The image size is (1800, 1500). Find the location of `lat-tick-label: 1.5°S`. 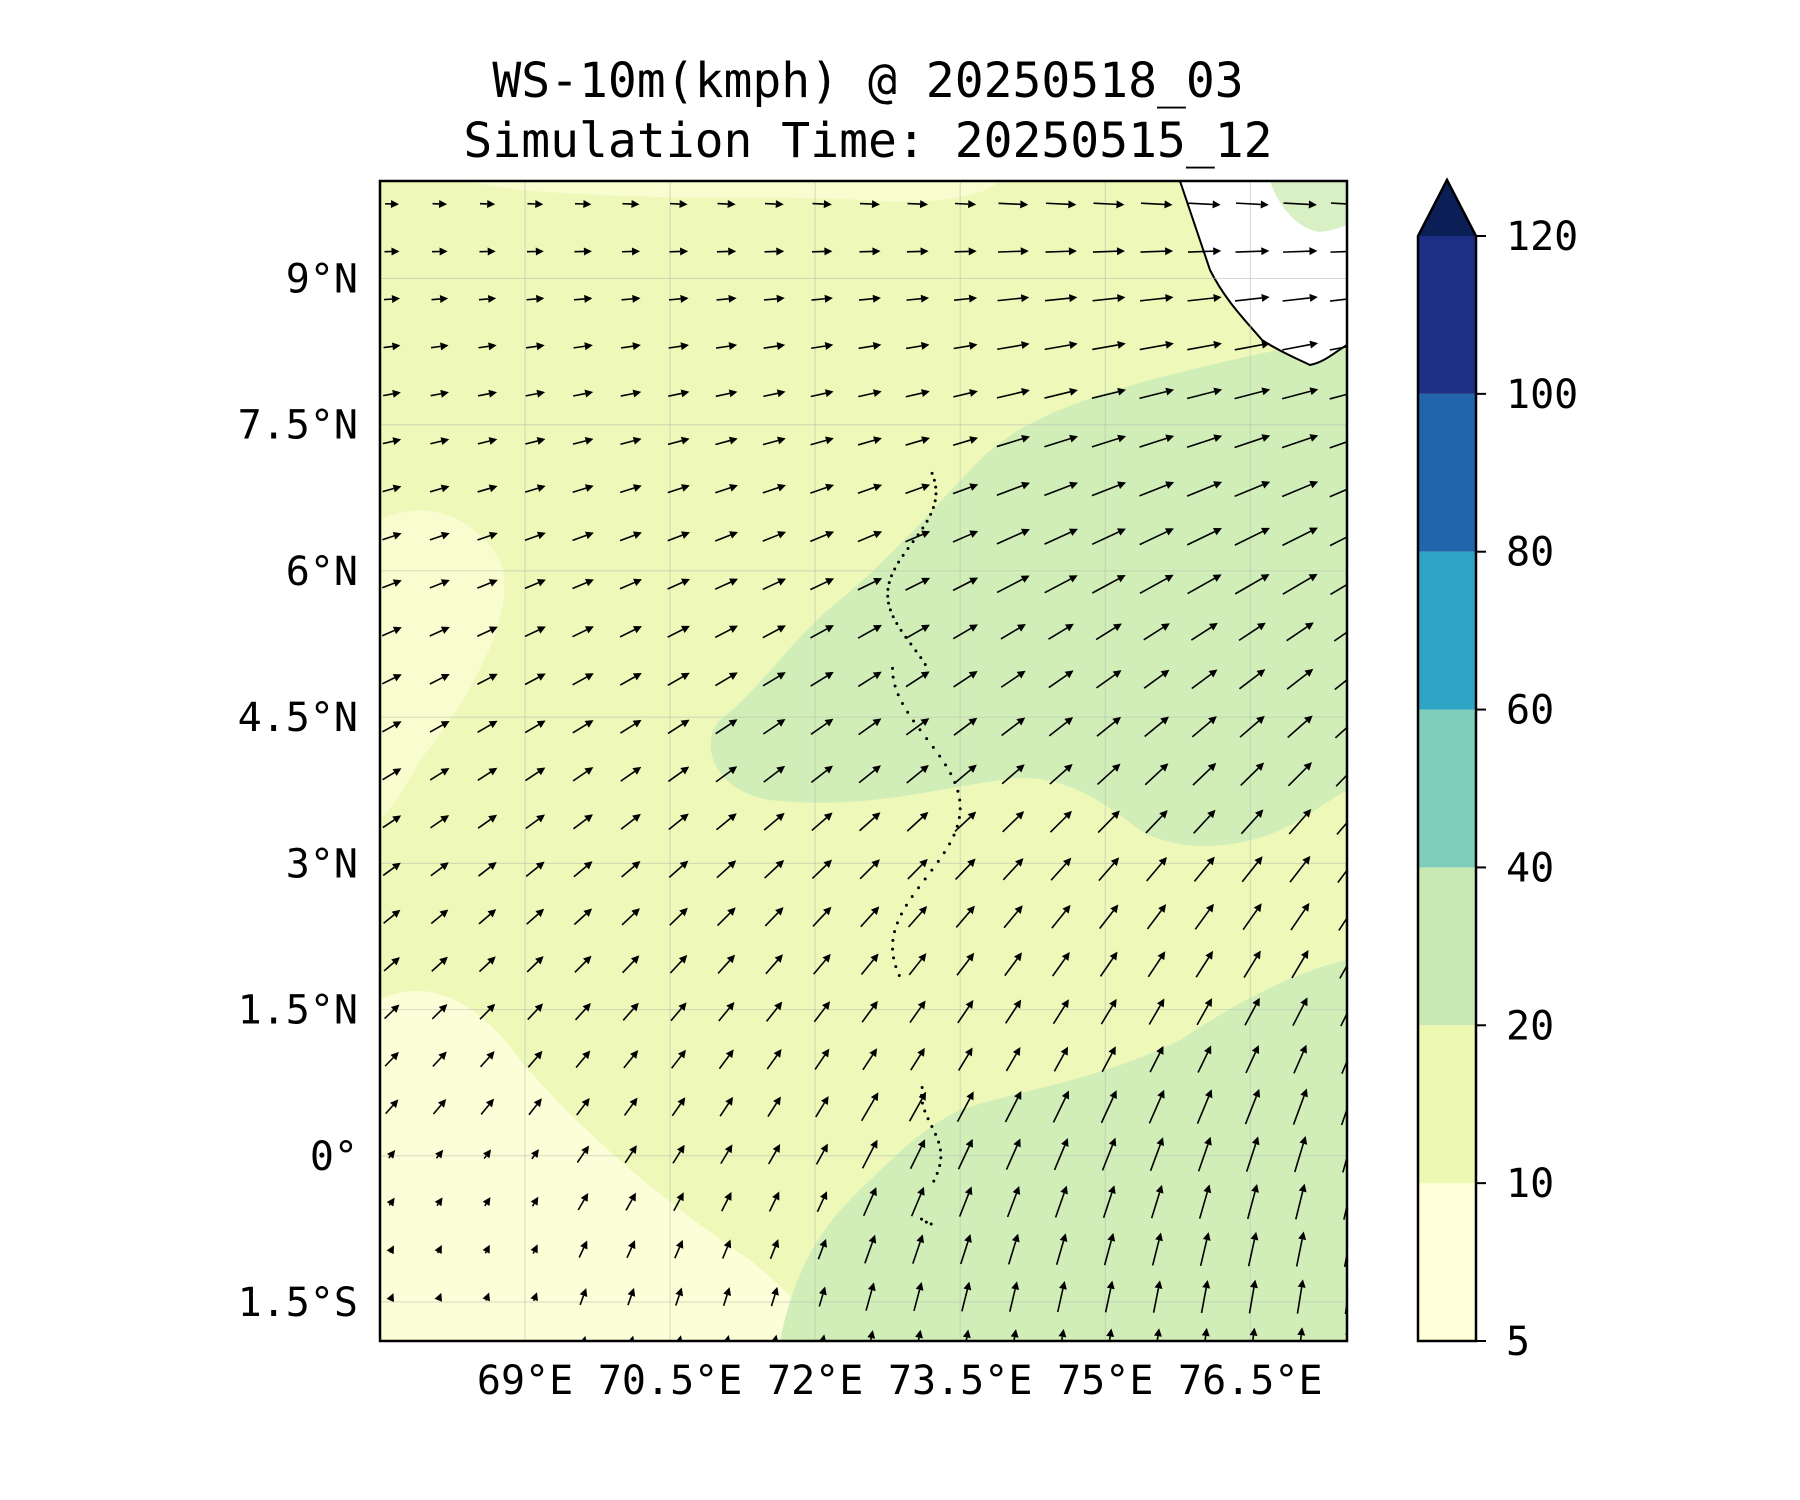

lat-tick-label: 1.5°S is located at coordinates (298, 1303).